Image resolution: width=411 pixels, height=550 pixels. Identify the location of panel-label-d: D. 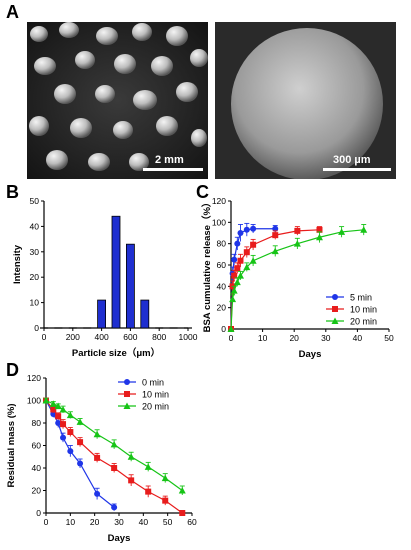
(12, 370).